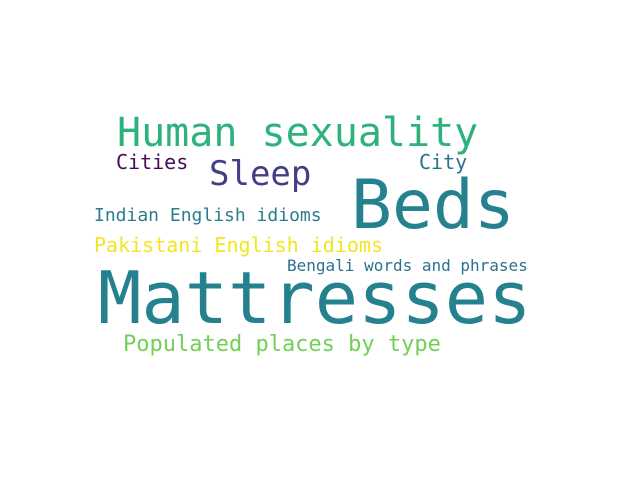 The height and width of the screenshot is (480, 640). What do you see at coordinates (152, 162) in the screenshot?
I see `word-cities: Cities` at bounding box center [152, 162].